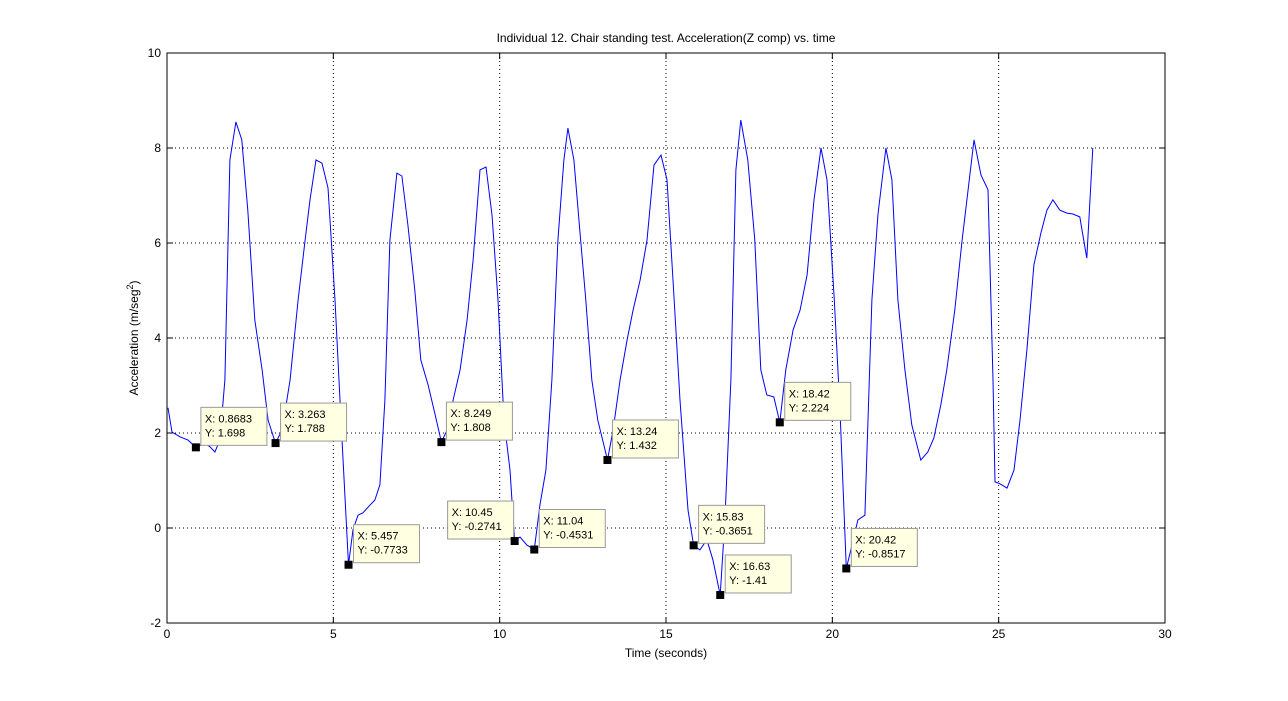  I want to click on datatip-label: X: 13.24, so click(636, 432).